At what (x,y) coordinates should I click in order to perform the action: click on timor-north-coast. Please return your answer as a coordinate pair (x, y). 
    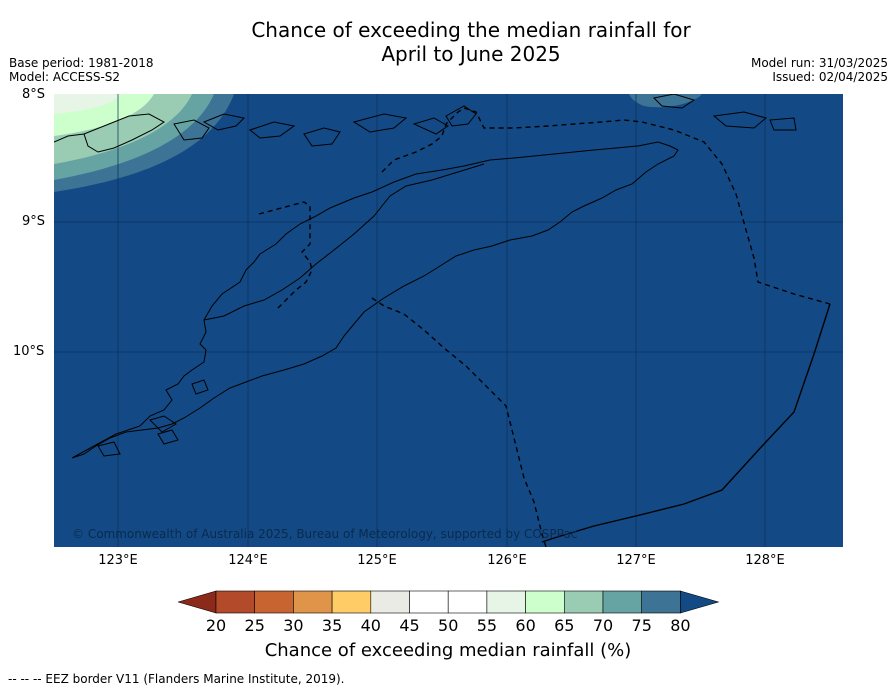
    Looking at the image, I should click on (344, 242).